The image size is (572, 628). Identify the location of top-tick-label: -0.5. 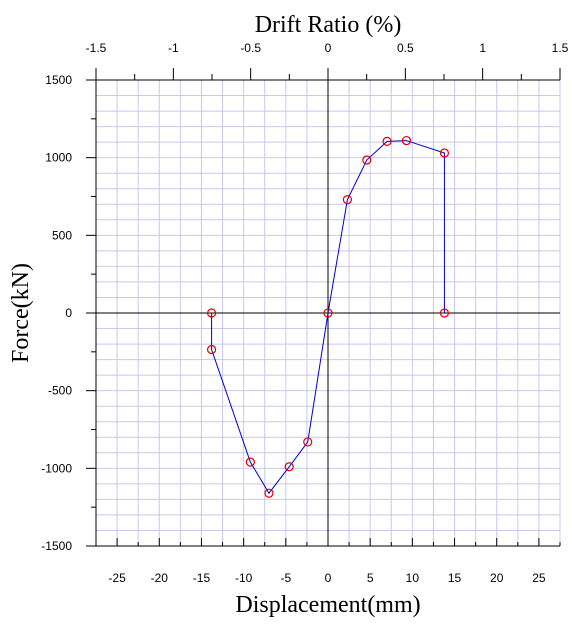
(250, 48).